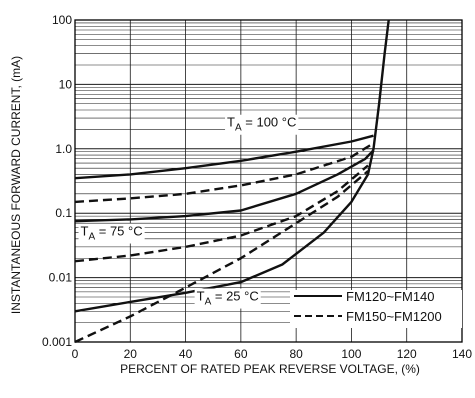 The width and height of the screenshot is (475, 398). I want to click on x-tick-label: 80, so click(296, 354).